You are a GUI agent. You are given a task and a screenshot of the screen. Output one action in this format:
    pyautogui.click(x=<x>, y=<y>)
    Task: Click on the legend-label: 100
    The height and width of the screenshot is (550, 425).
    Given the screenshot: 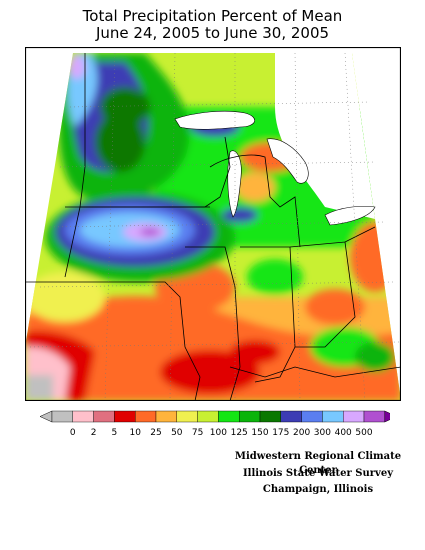 What is the action you would take?
    pyautogui.click(x=218, y=433)
    